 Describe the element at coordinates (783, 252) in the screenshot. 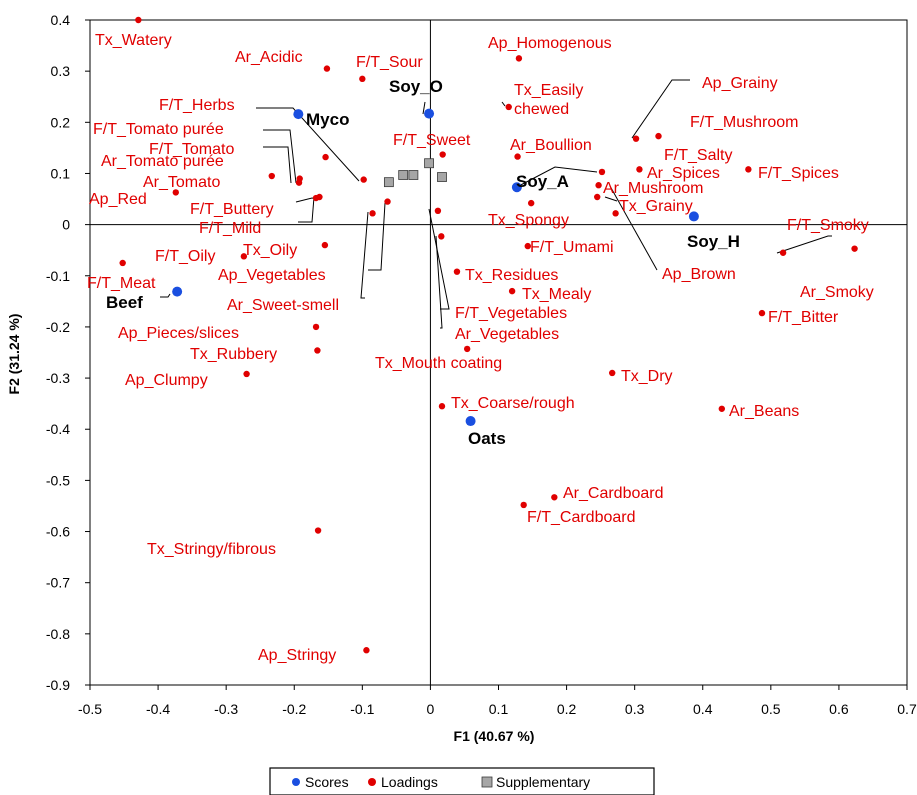

I see `loading-point-f-t-smoky` at that location.